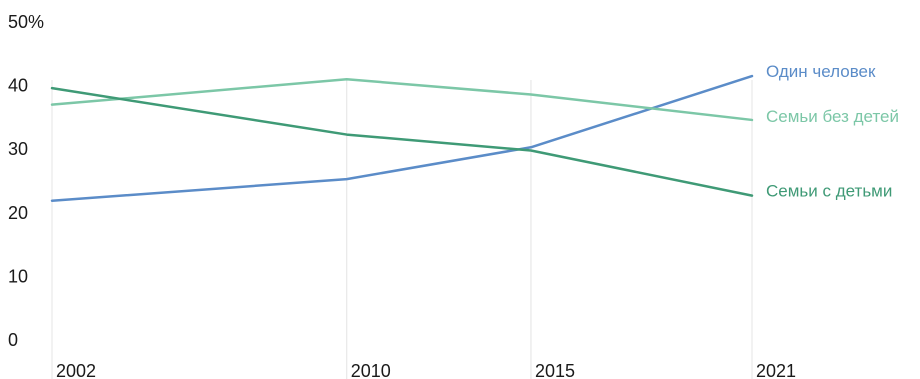  What do you see at coordinates (26, 181) in the screenshot?
I see `y-axis-labels: 0 10 20 30 40 50%` at bounding box center [26, 181].